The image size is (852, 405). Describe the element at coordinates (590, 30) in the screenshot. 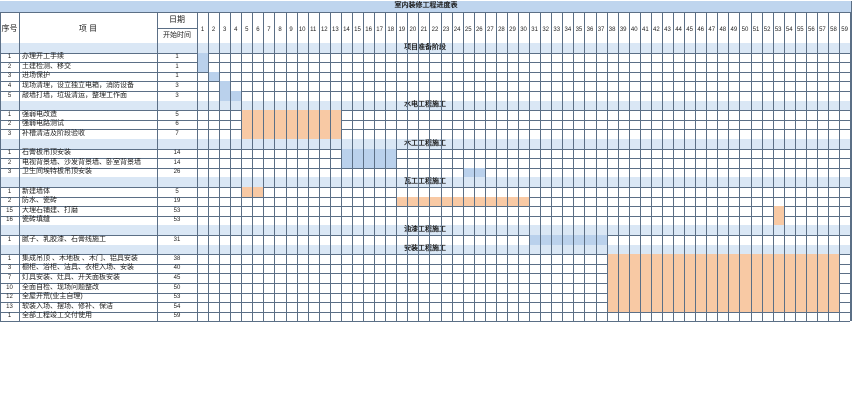

I see `day-number: 36` at that location.